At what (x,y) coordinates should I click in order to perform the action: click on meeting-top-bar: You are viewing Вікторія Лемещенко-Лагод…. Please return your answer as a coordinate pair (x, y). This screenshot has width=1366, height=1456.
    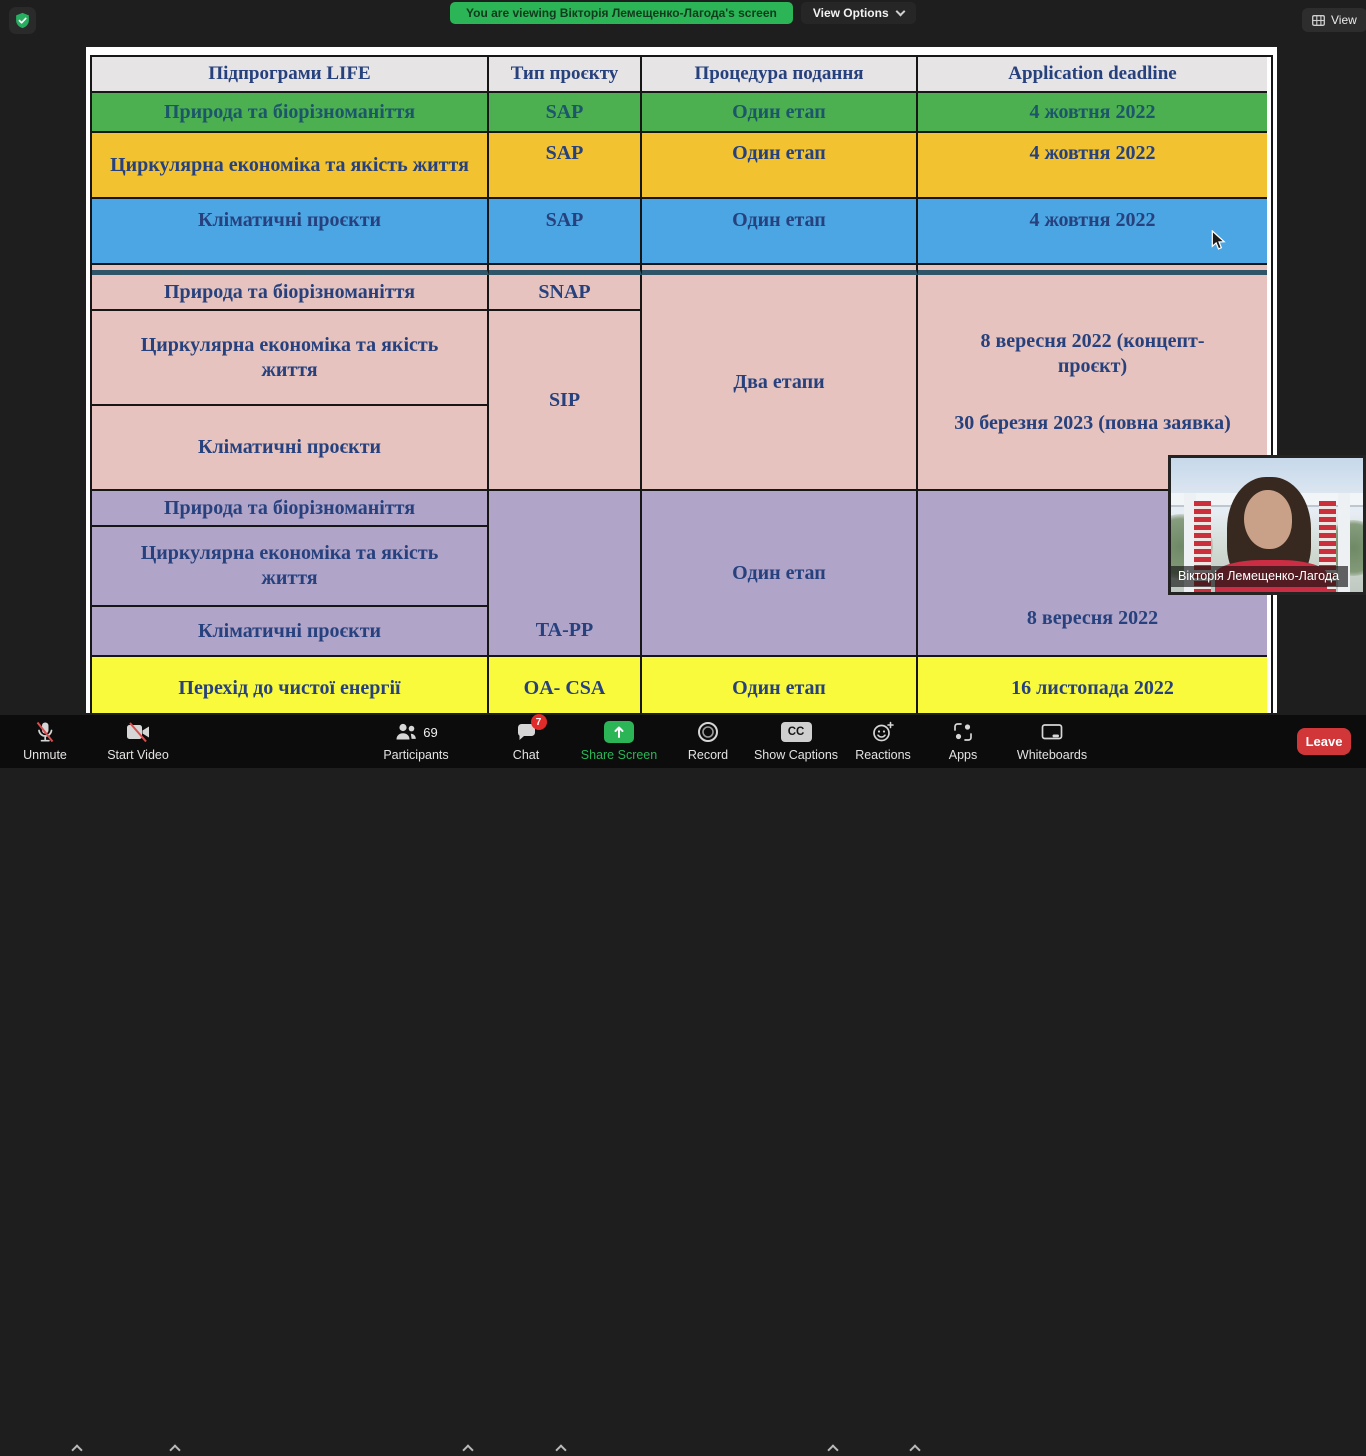
    Looking at the image, I should click on (683, 20).